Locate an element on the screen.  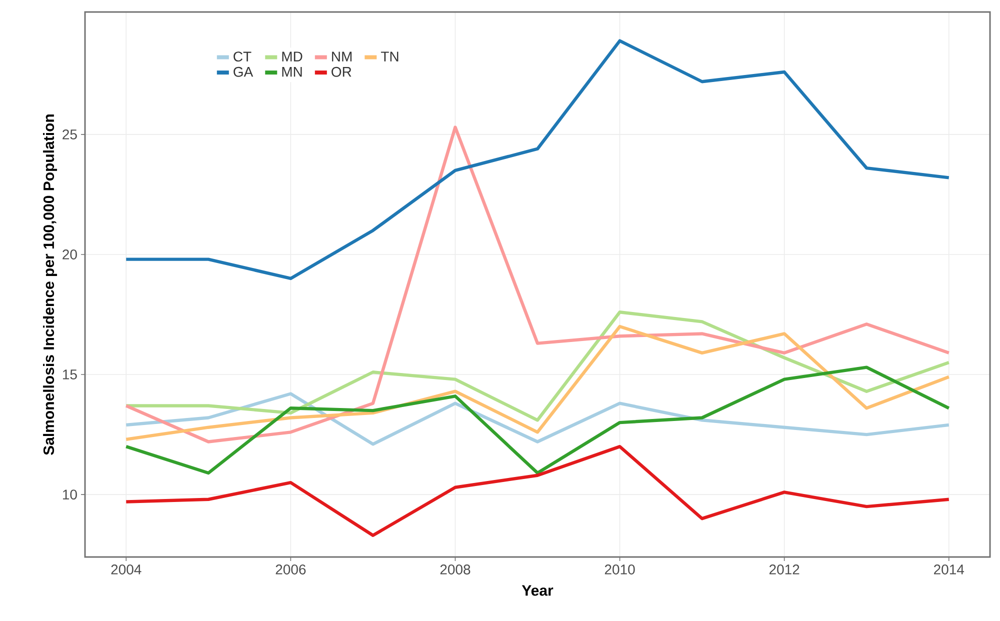
legend-label: CT is located at coordinates (243, 57).